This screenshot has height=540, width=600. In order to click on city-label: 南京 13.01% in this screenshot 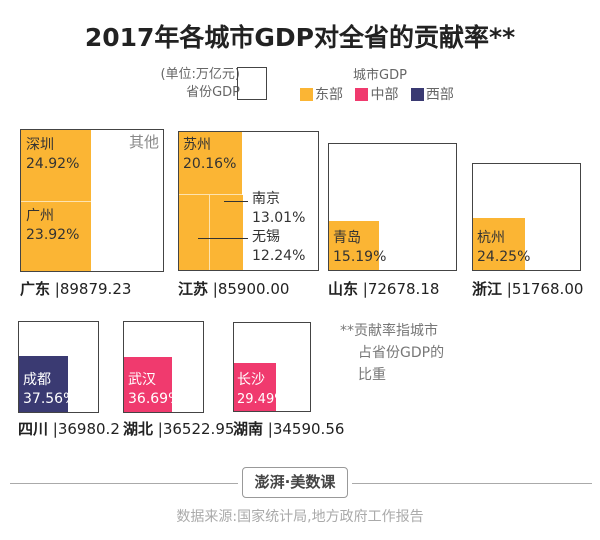, I will do `click(279, 208)`.